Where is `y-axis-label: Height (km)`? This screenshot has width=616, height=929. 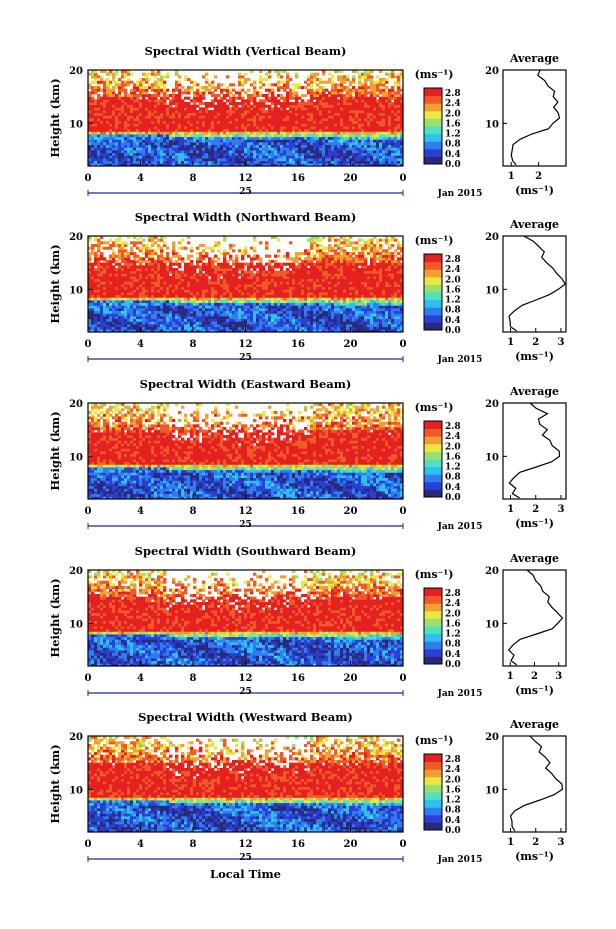
y-axis-label: Height (km) is located at coordinates (55, 117).